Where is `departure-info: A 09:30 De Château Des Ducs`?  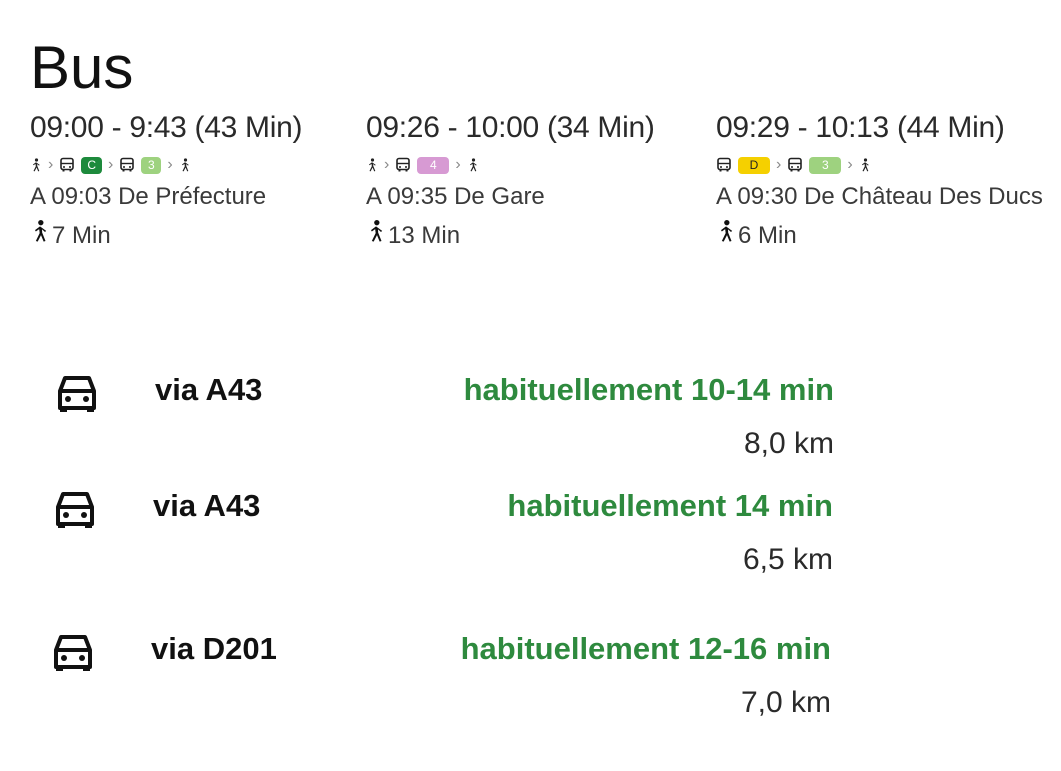 departure-info: A 09:30 De Château Des Ducs is located at coordinates (879, 196).